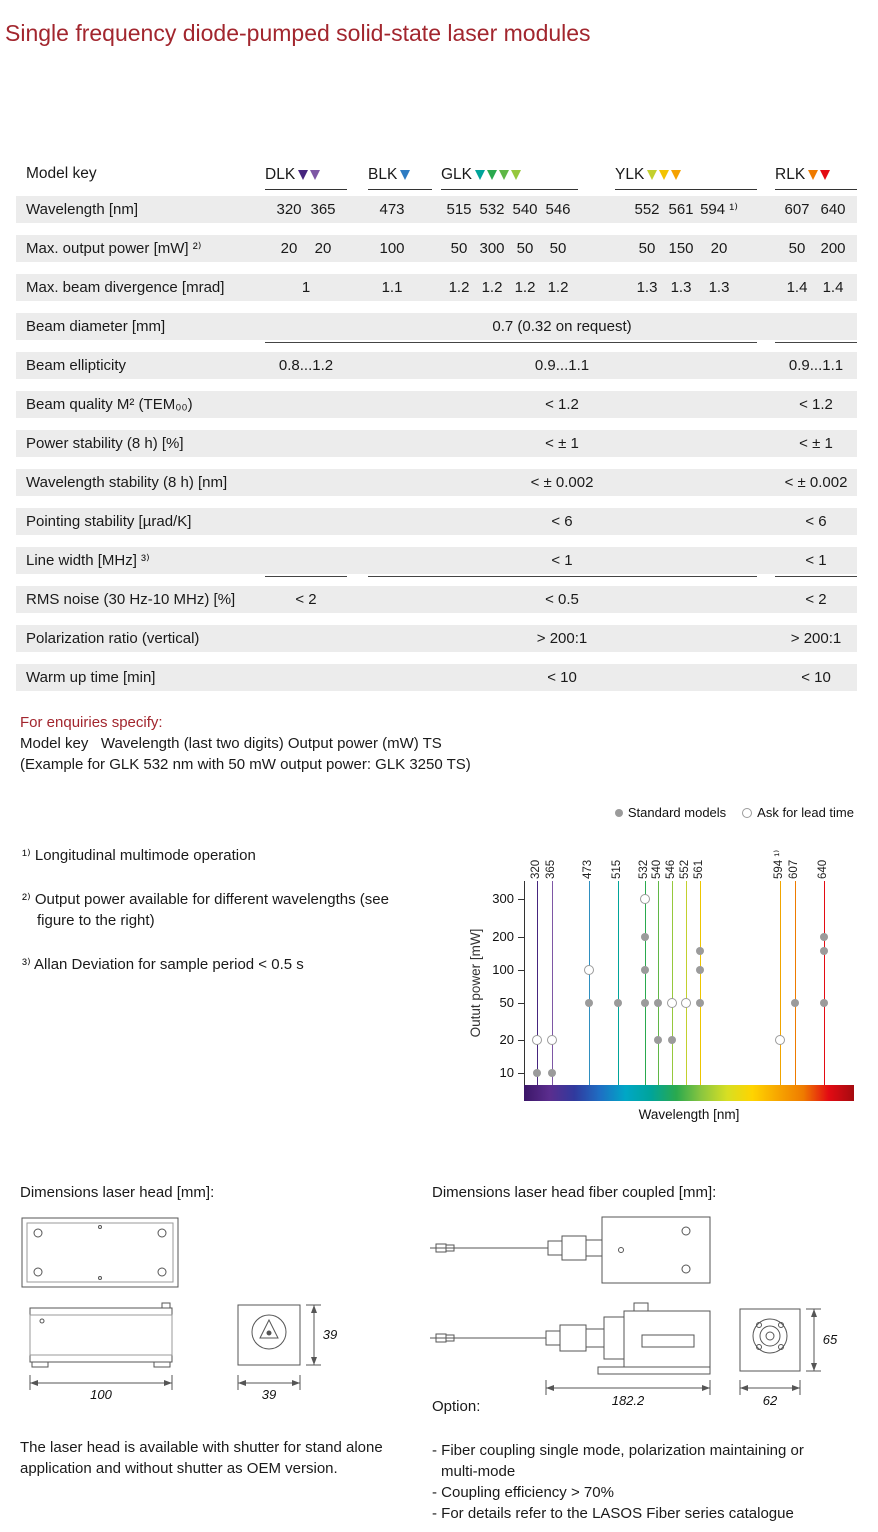  Describe the element at coordinates (630, 174) in the screenshot. I see `model-name: YLK` at that location.